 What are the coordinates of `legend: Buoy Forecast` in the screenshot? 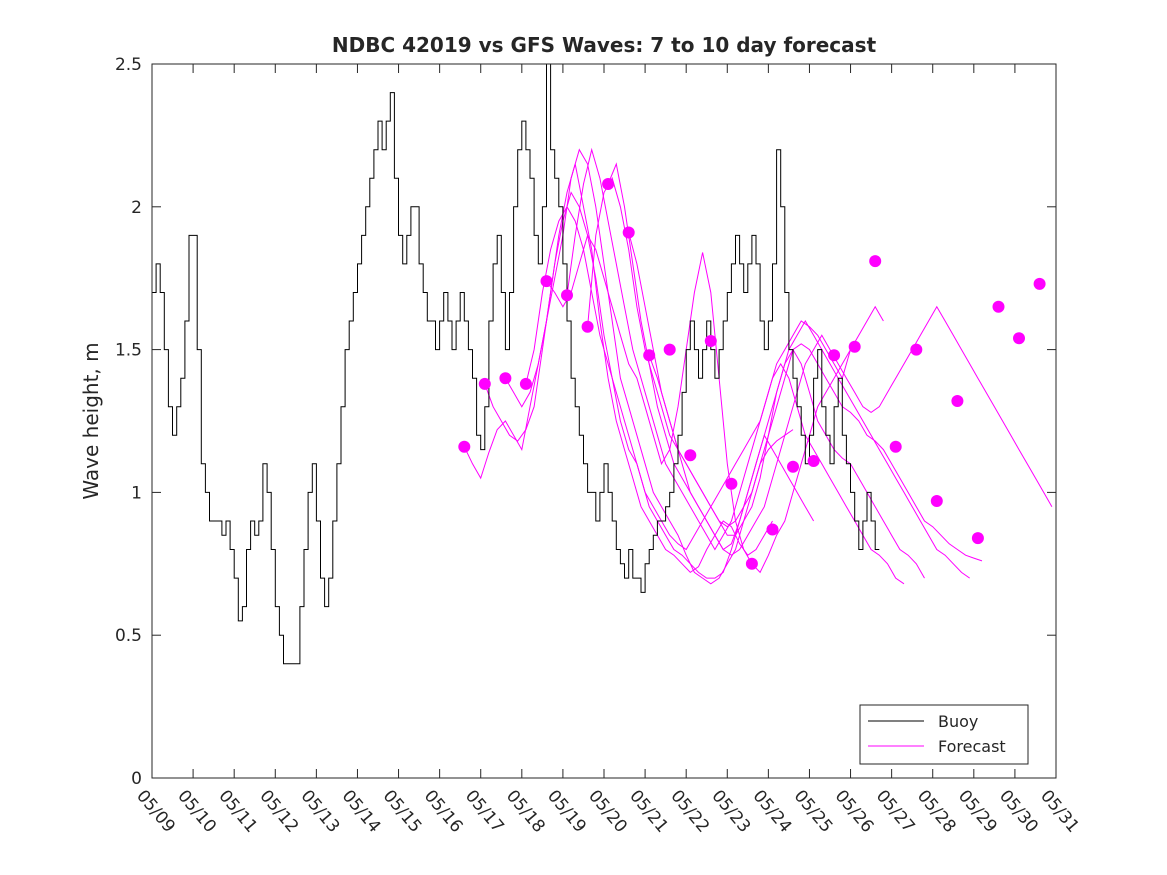 It's located at (944, 734).